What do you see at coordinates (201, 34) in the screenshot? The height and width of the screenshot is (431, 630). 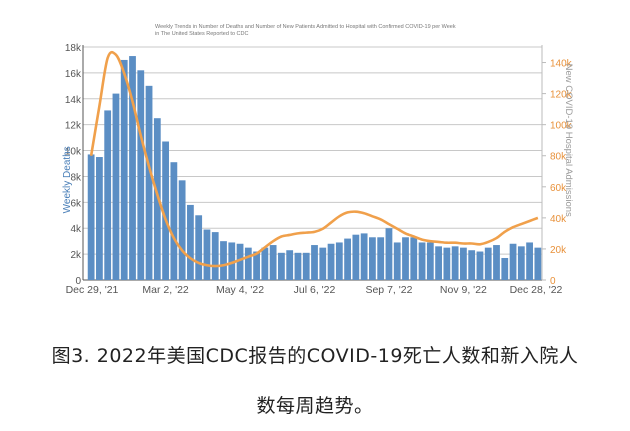 I see `chart-title-line: in The United States Reported to CDC` at bounding box center [201, 34].